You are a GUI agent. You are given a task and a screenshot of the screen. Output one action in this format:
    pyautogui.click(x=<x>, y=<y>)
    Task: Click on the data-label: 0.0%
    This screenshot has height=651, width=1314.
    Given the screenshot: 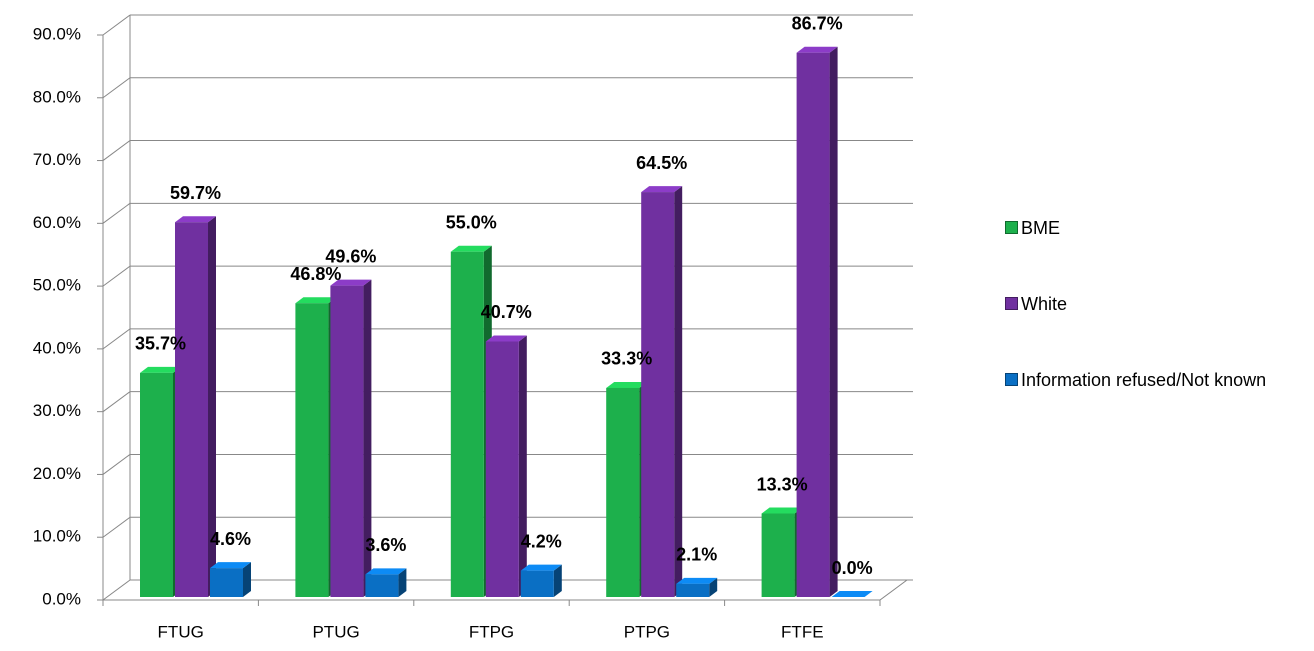 What is the action you would take?
    pyautogui.click(x=852, y=568)
    